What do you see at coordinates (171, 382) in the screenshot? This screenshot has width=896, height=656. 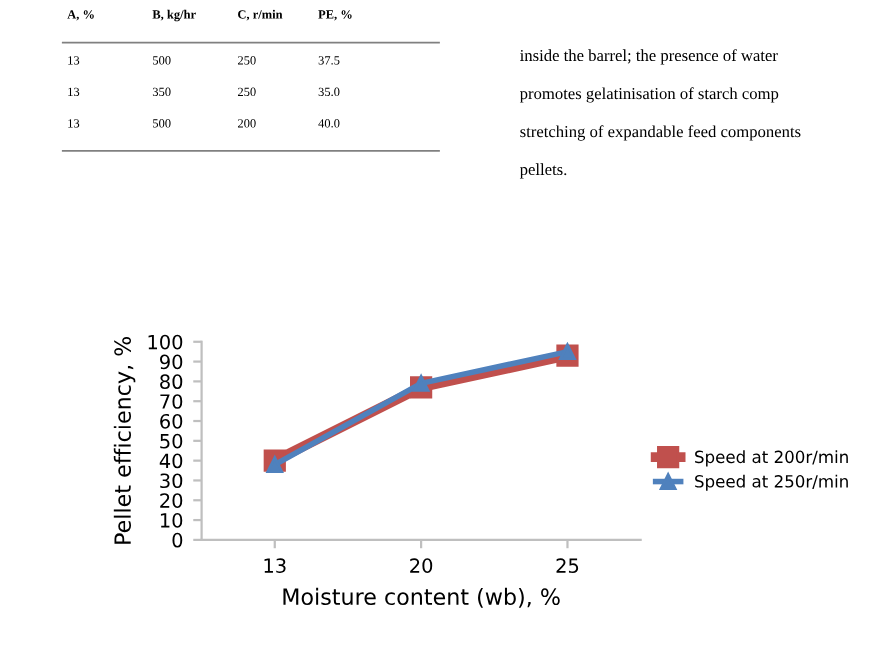 I see `y-tick-label: 80` at bounding box center [171, 382].